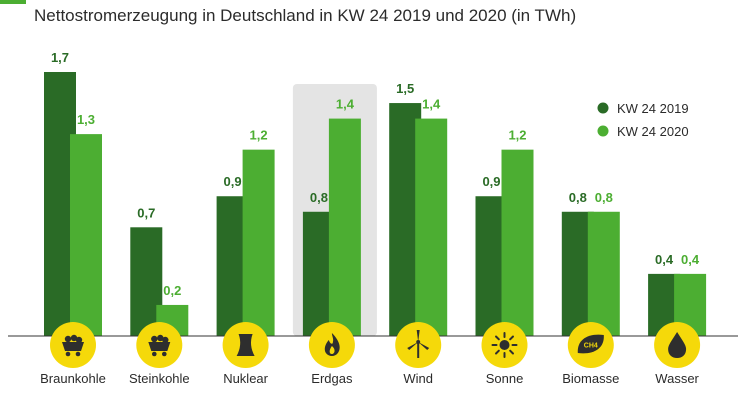  What do you see at coordinates (86, 119) in the screenshot?
I see `value-label-2020-braunkohle: 1,3` at bounding box center [86, 119].